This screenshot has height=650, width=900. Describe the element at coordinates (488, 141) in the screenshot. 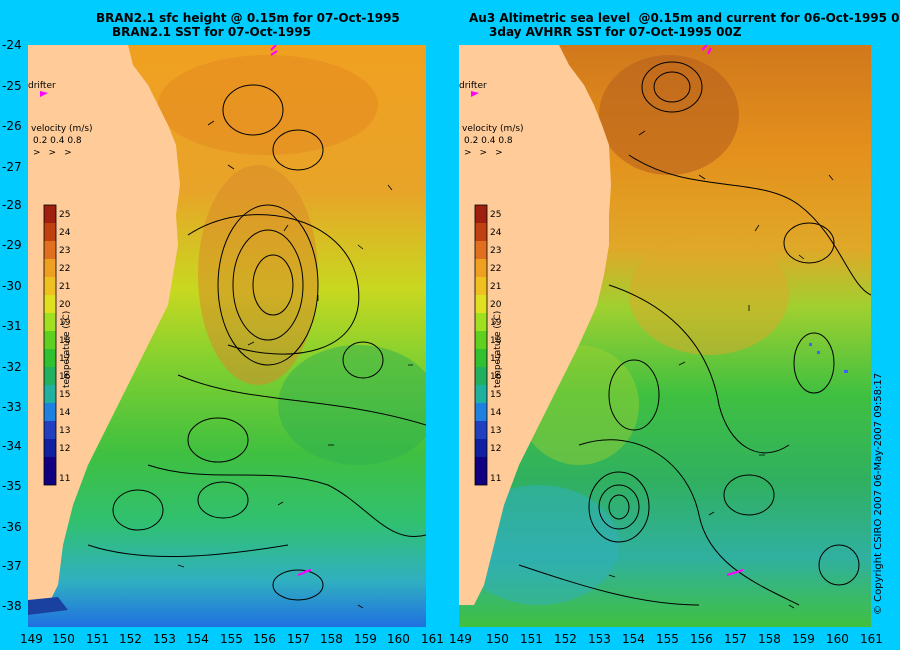

I see `right-velocity-scale: 0.2 0.4 0.8` at that location.